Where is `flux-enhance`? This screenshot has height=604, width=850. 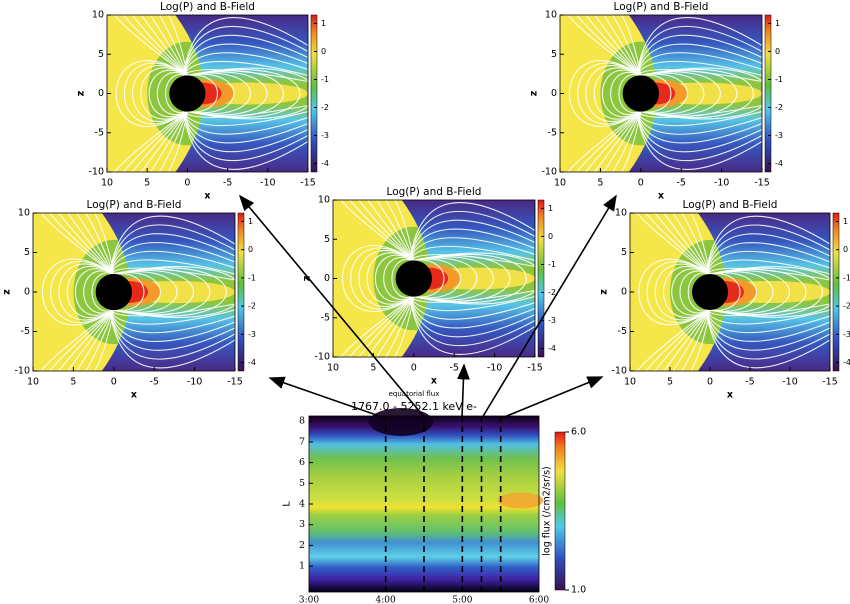 flux-enhance is located at coordinates (520, 500).